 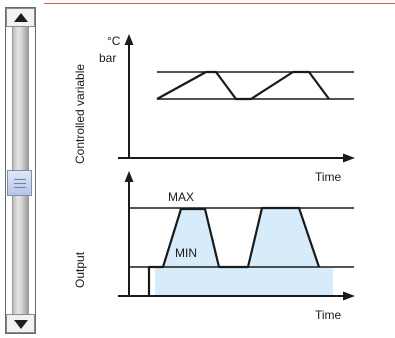 I want to click on output-area, so click(x=244, y=252).